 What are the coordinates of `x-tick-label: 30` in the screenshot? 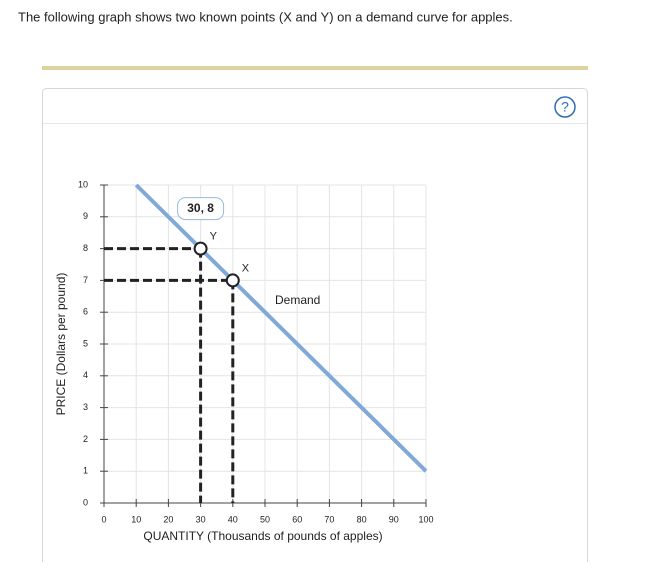 It's located at (201, 519).